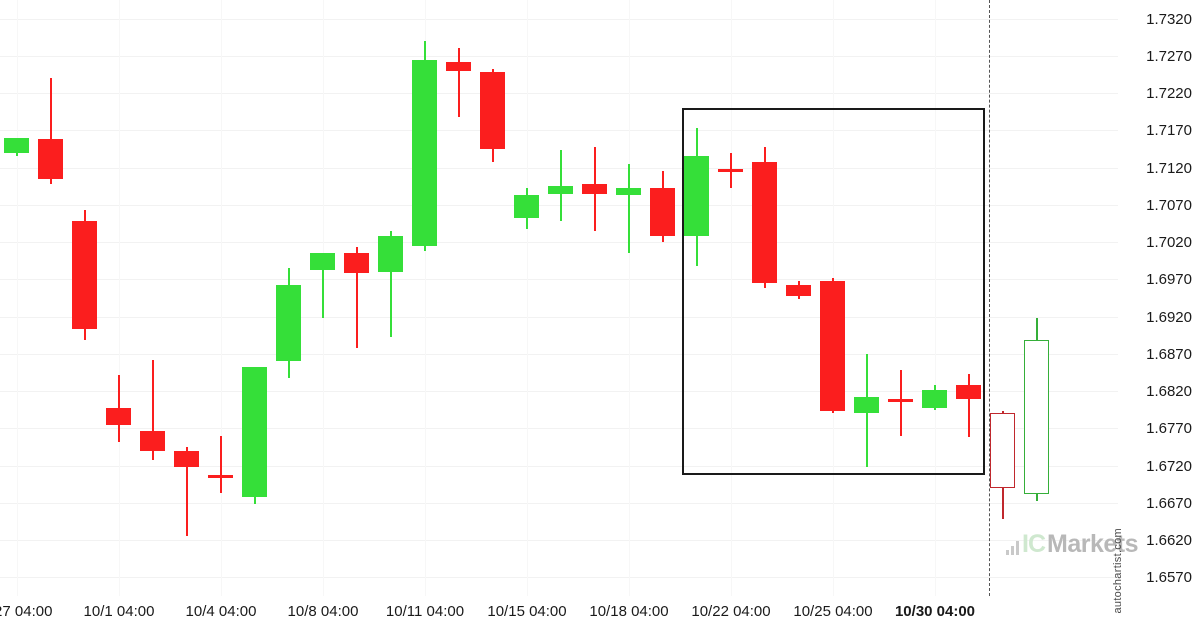  Describe the element at coordinates (1169, 56) in the screenshot. I see `y-axis-tick-label: 1.7270` at that location.